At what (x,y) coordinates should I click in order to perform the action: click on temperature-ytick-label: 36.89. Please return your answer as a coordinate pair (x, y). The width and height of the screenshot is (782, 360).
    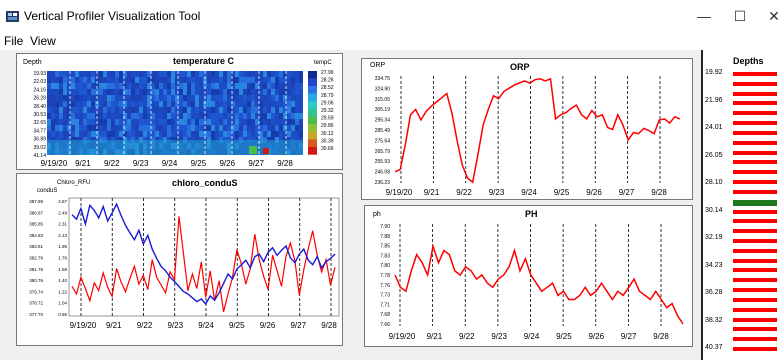
    Looking at the image, I should click on (39, 140).